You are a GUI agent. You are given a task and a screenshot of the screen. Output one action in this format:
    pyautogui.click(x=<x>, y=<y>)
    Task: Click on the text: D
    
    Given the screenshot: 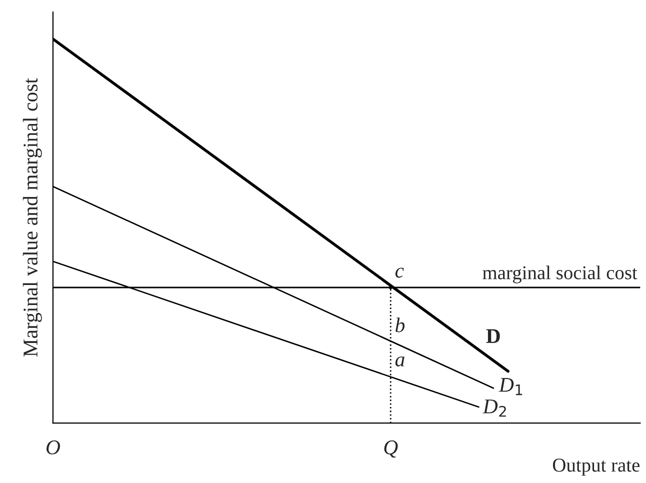 What is the action you would take?
    pyautogui.click(x=493, y=336)
    